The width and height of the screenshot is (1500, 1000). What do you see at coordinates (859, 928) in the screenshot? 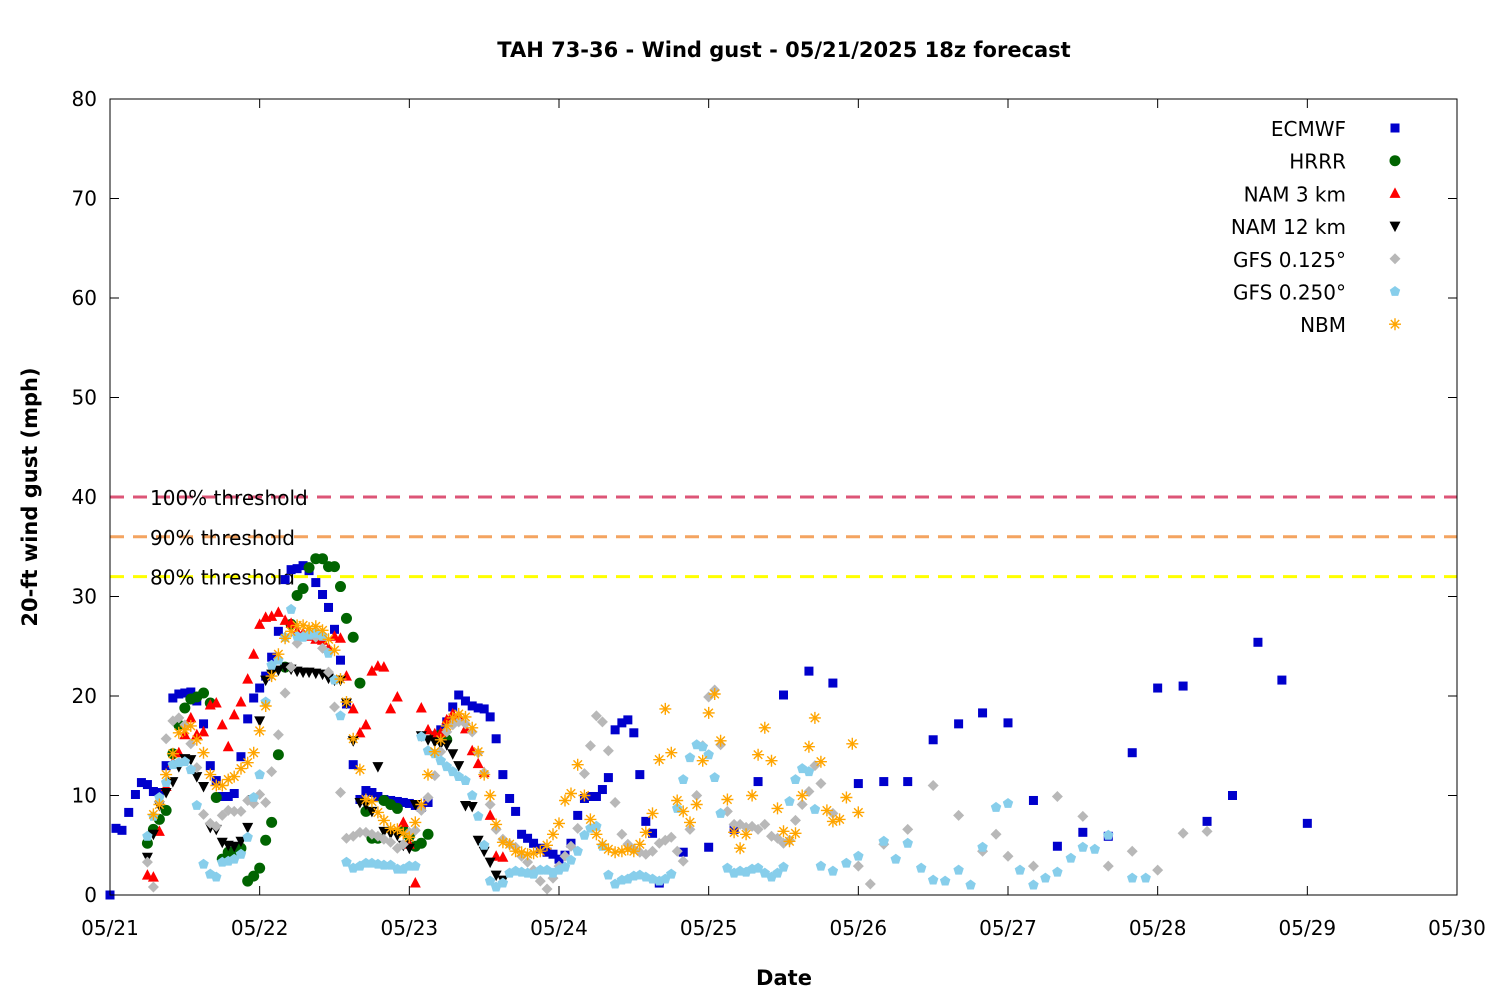
I see `x-tick-label: 05/26` at bounding box center [859, 928].